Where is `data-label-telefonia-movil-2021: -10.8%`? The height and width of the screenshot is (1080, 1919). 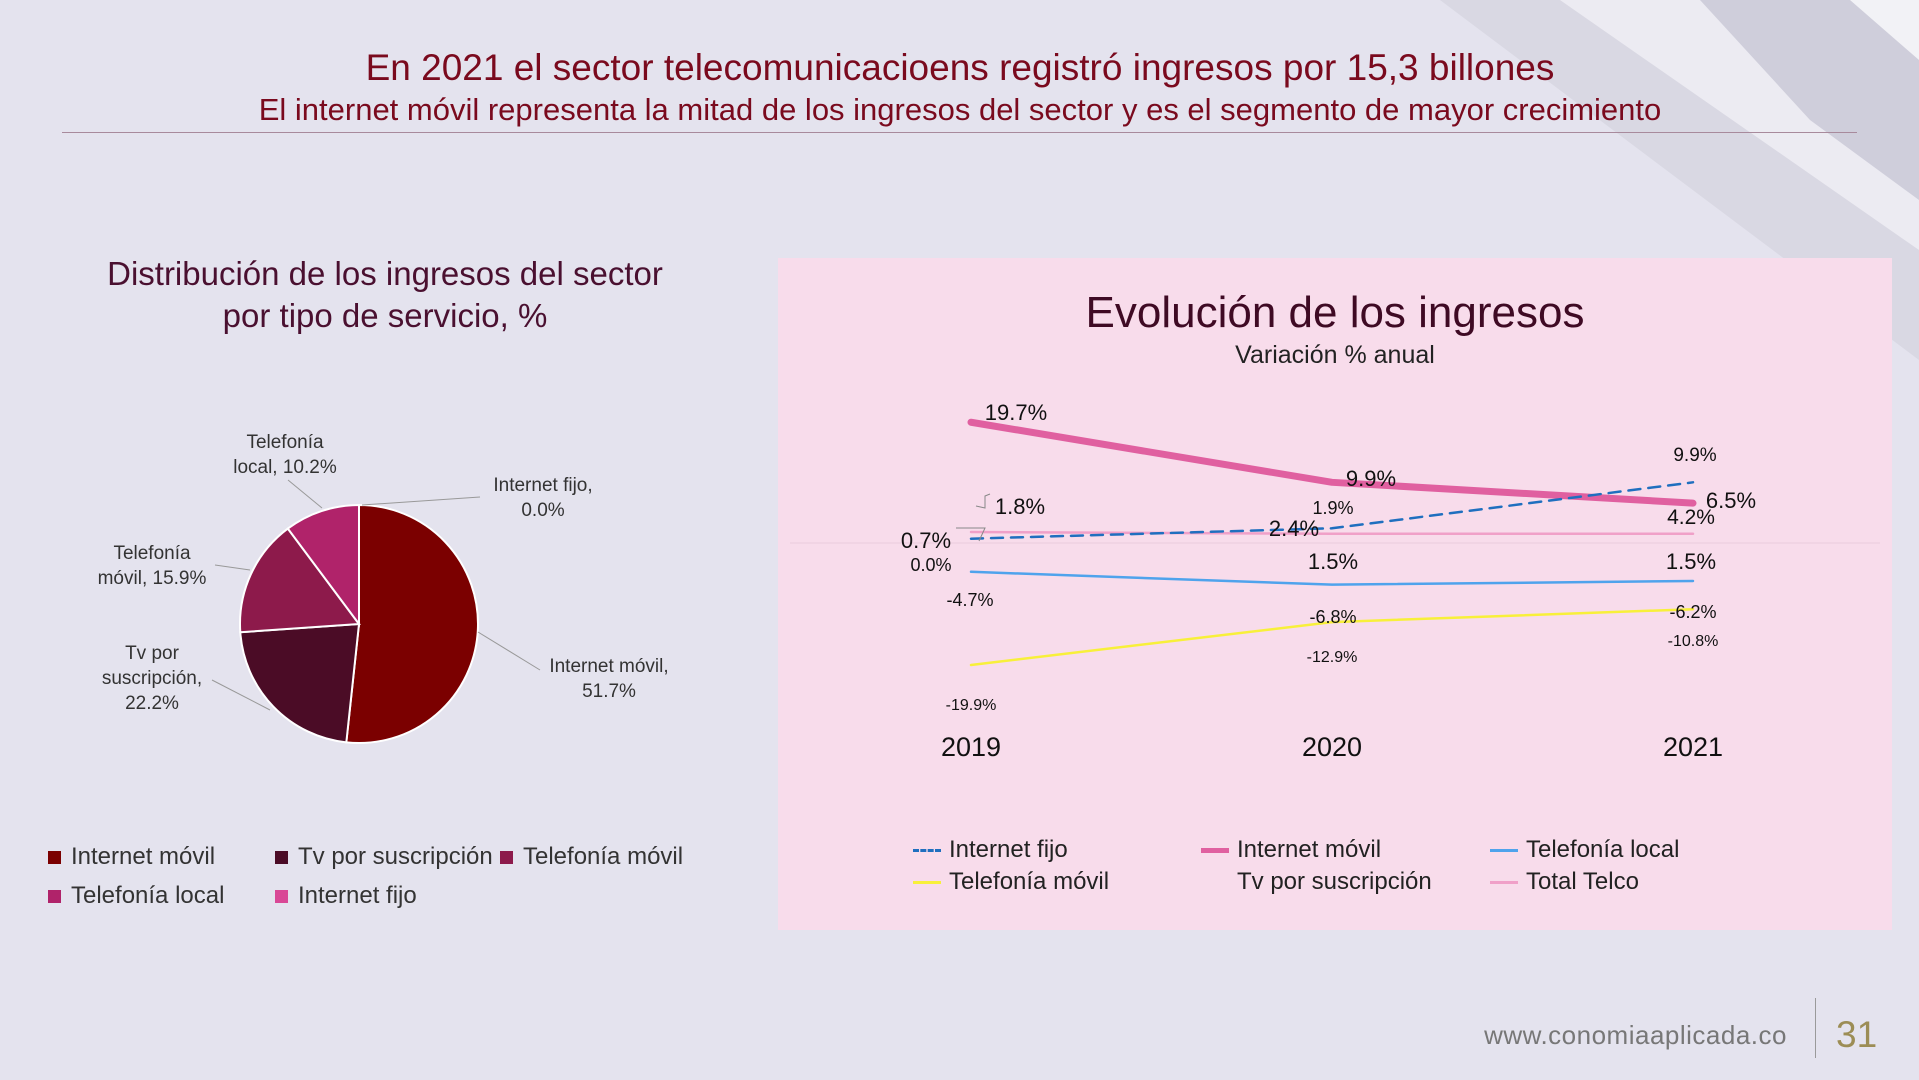
data-label-telefonia-movil-2021: -10.8% is located at coordinates (1693, 641).